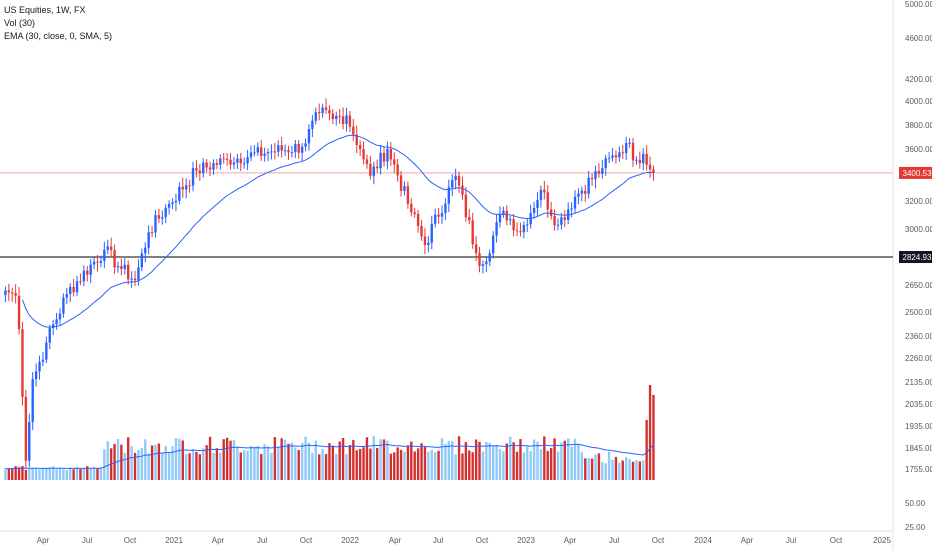 The image size is (932, 550). I want to click on time-axis-label: 2022, so click(350, 540).